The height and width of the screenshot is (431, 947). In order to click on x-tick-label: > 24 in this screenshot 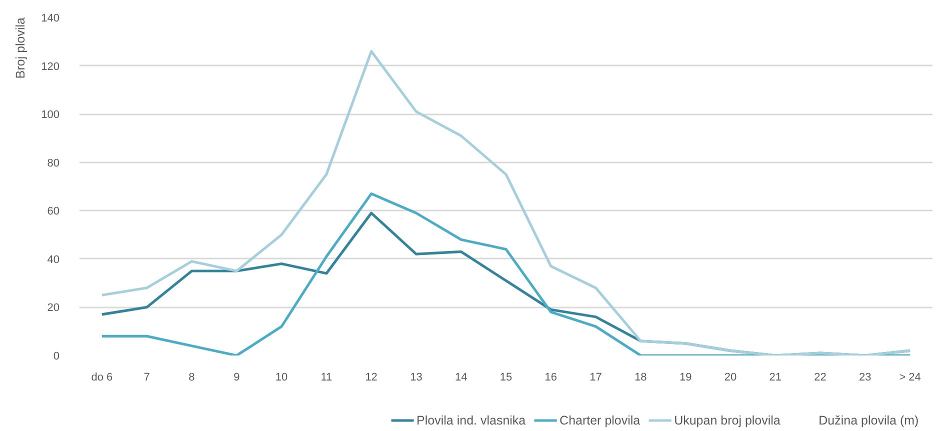, I will do `click(910, 378)`.